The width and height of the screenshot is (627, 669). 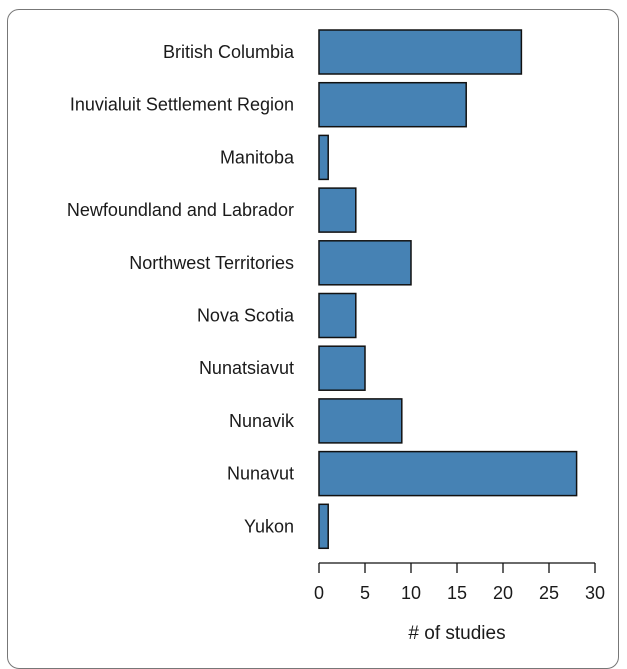 What do you see at coordinates (411, 593) in the screenshot?
I see `x-tick-label: 10` at bounding box center [411, 593].